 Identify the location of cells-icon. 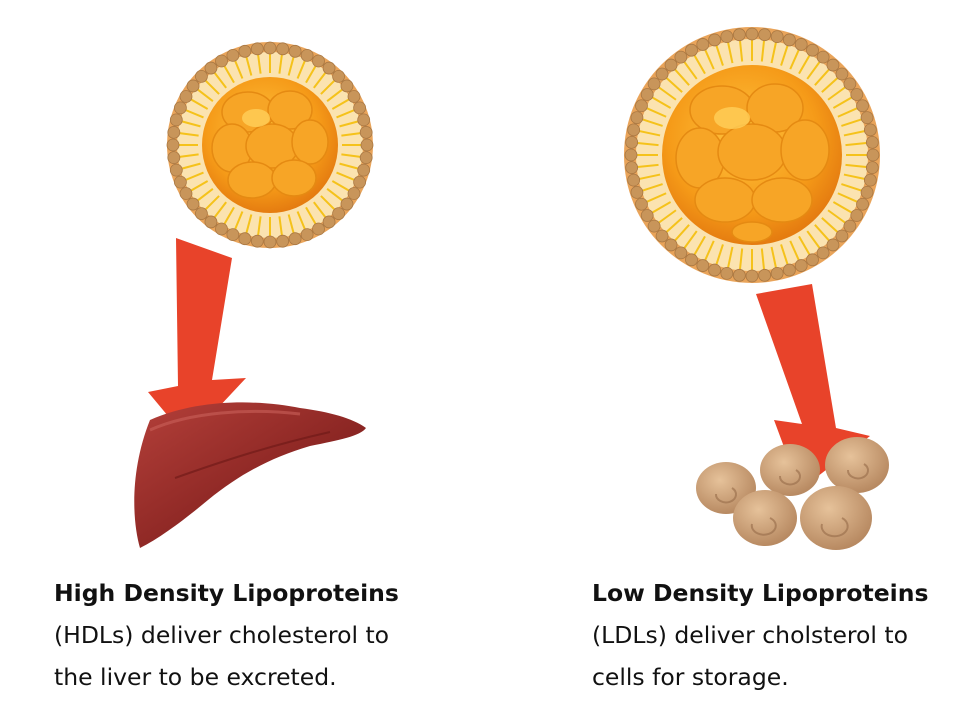
(792, 493).